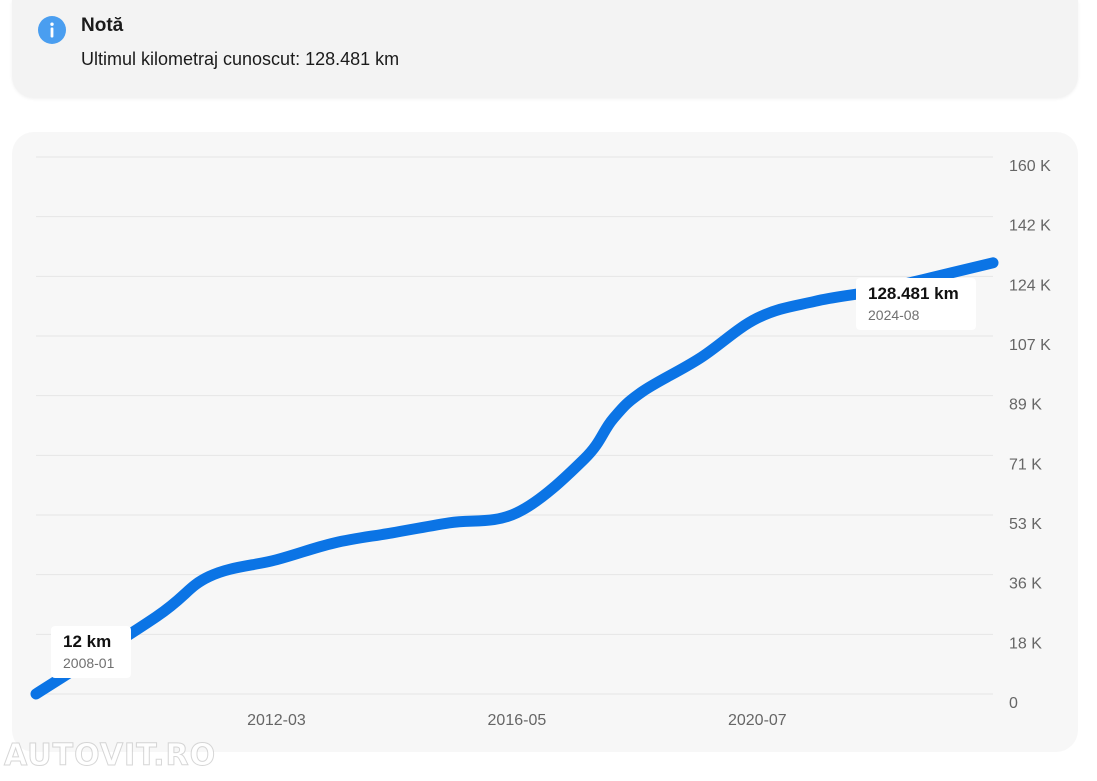  I want to click on y-tick-label: 18 K, so click(1025, 643).